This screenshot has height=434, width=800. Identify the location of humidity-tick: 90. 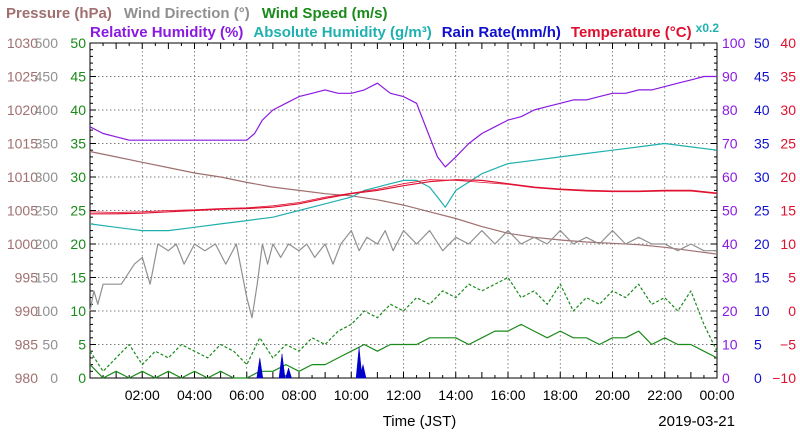
(730, 77).